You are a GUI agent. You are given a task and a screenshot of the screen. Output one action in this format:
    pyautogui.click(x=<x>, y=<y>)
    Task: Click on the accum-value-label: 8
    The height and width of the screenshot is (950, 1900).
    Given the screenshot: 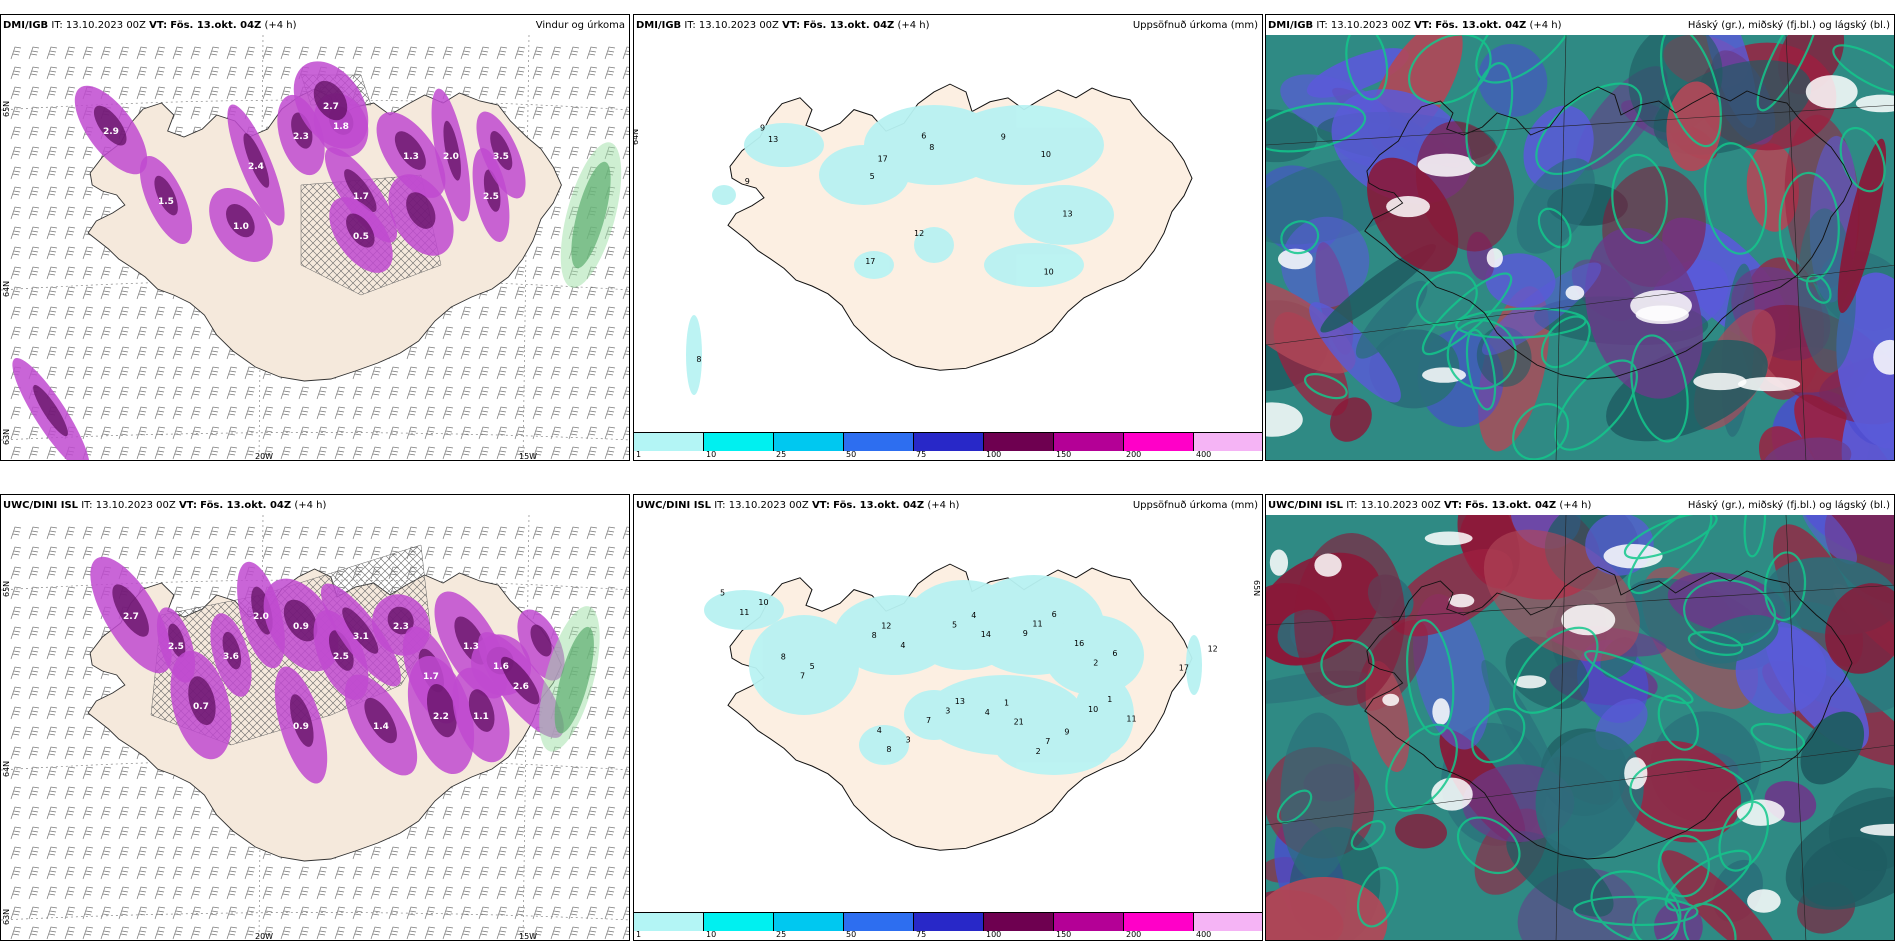 What is the action you would take?
    pyautogui.click(x=783, y=656)
    